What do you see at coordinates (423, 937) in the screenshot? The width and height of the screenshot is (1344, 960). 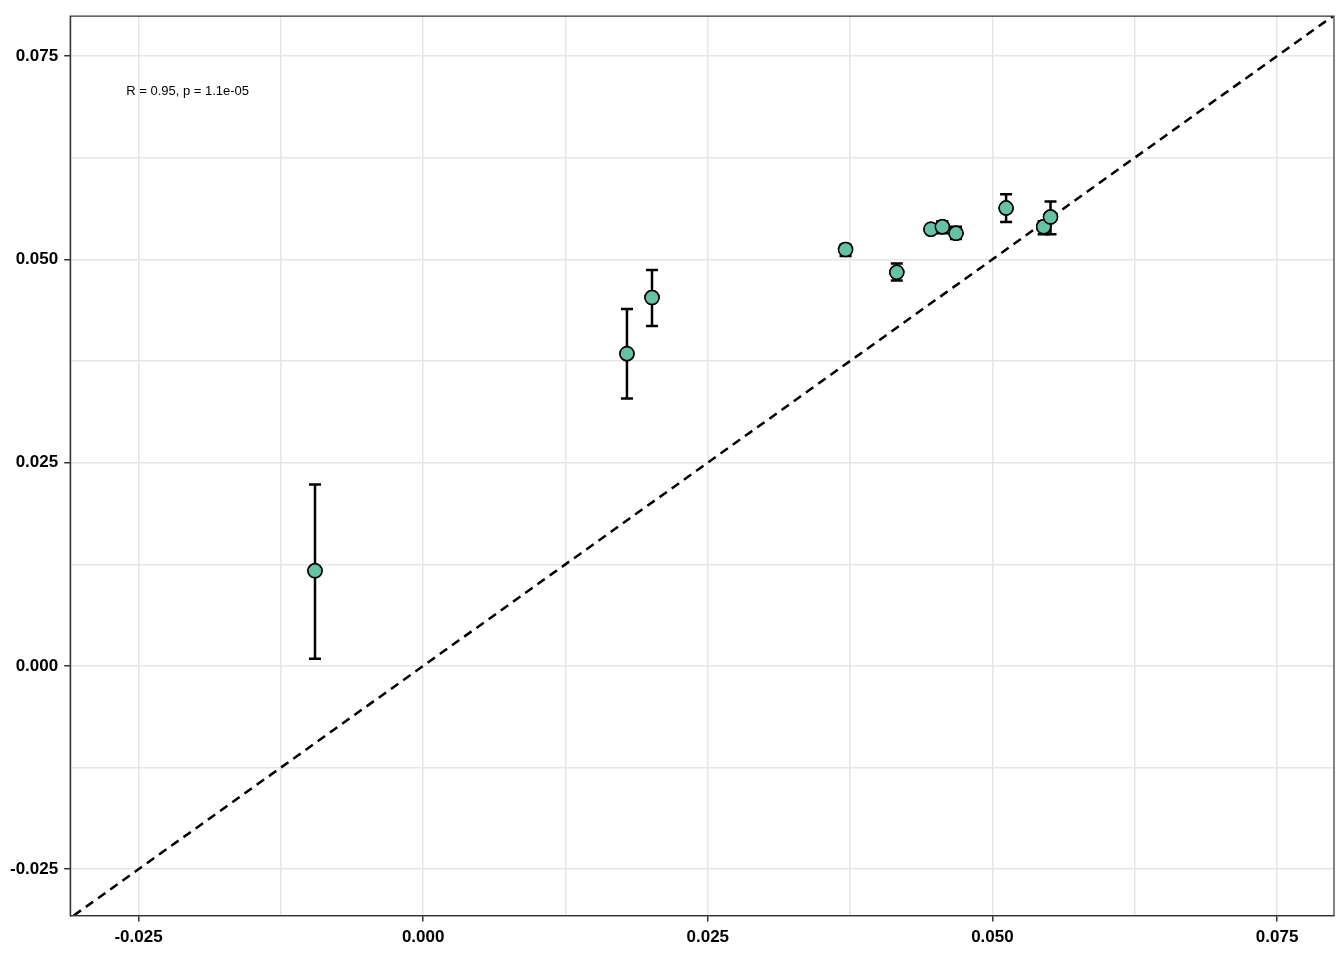 I see `x-tick-label: 0.000` at bounding box center [423, 937].